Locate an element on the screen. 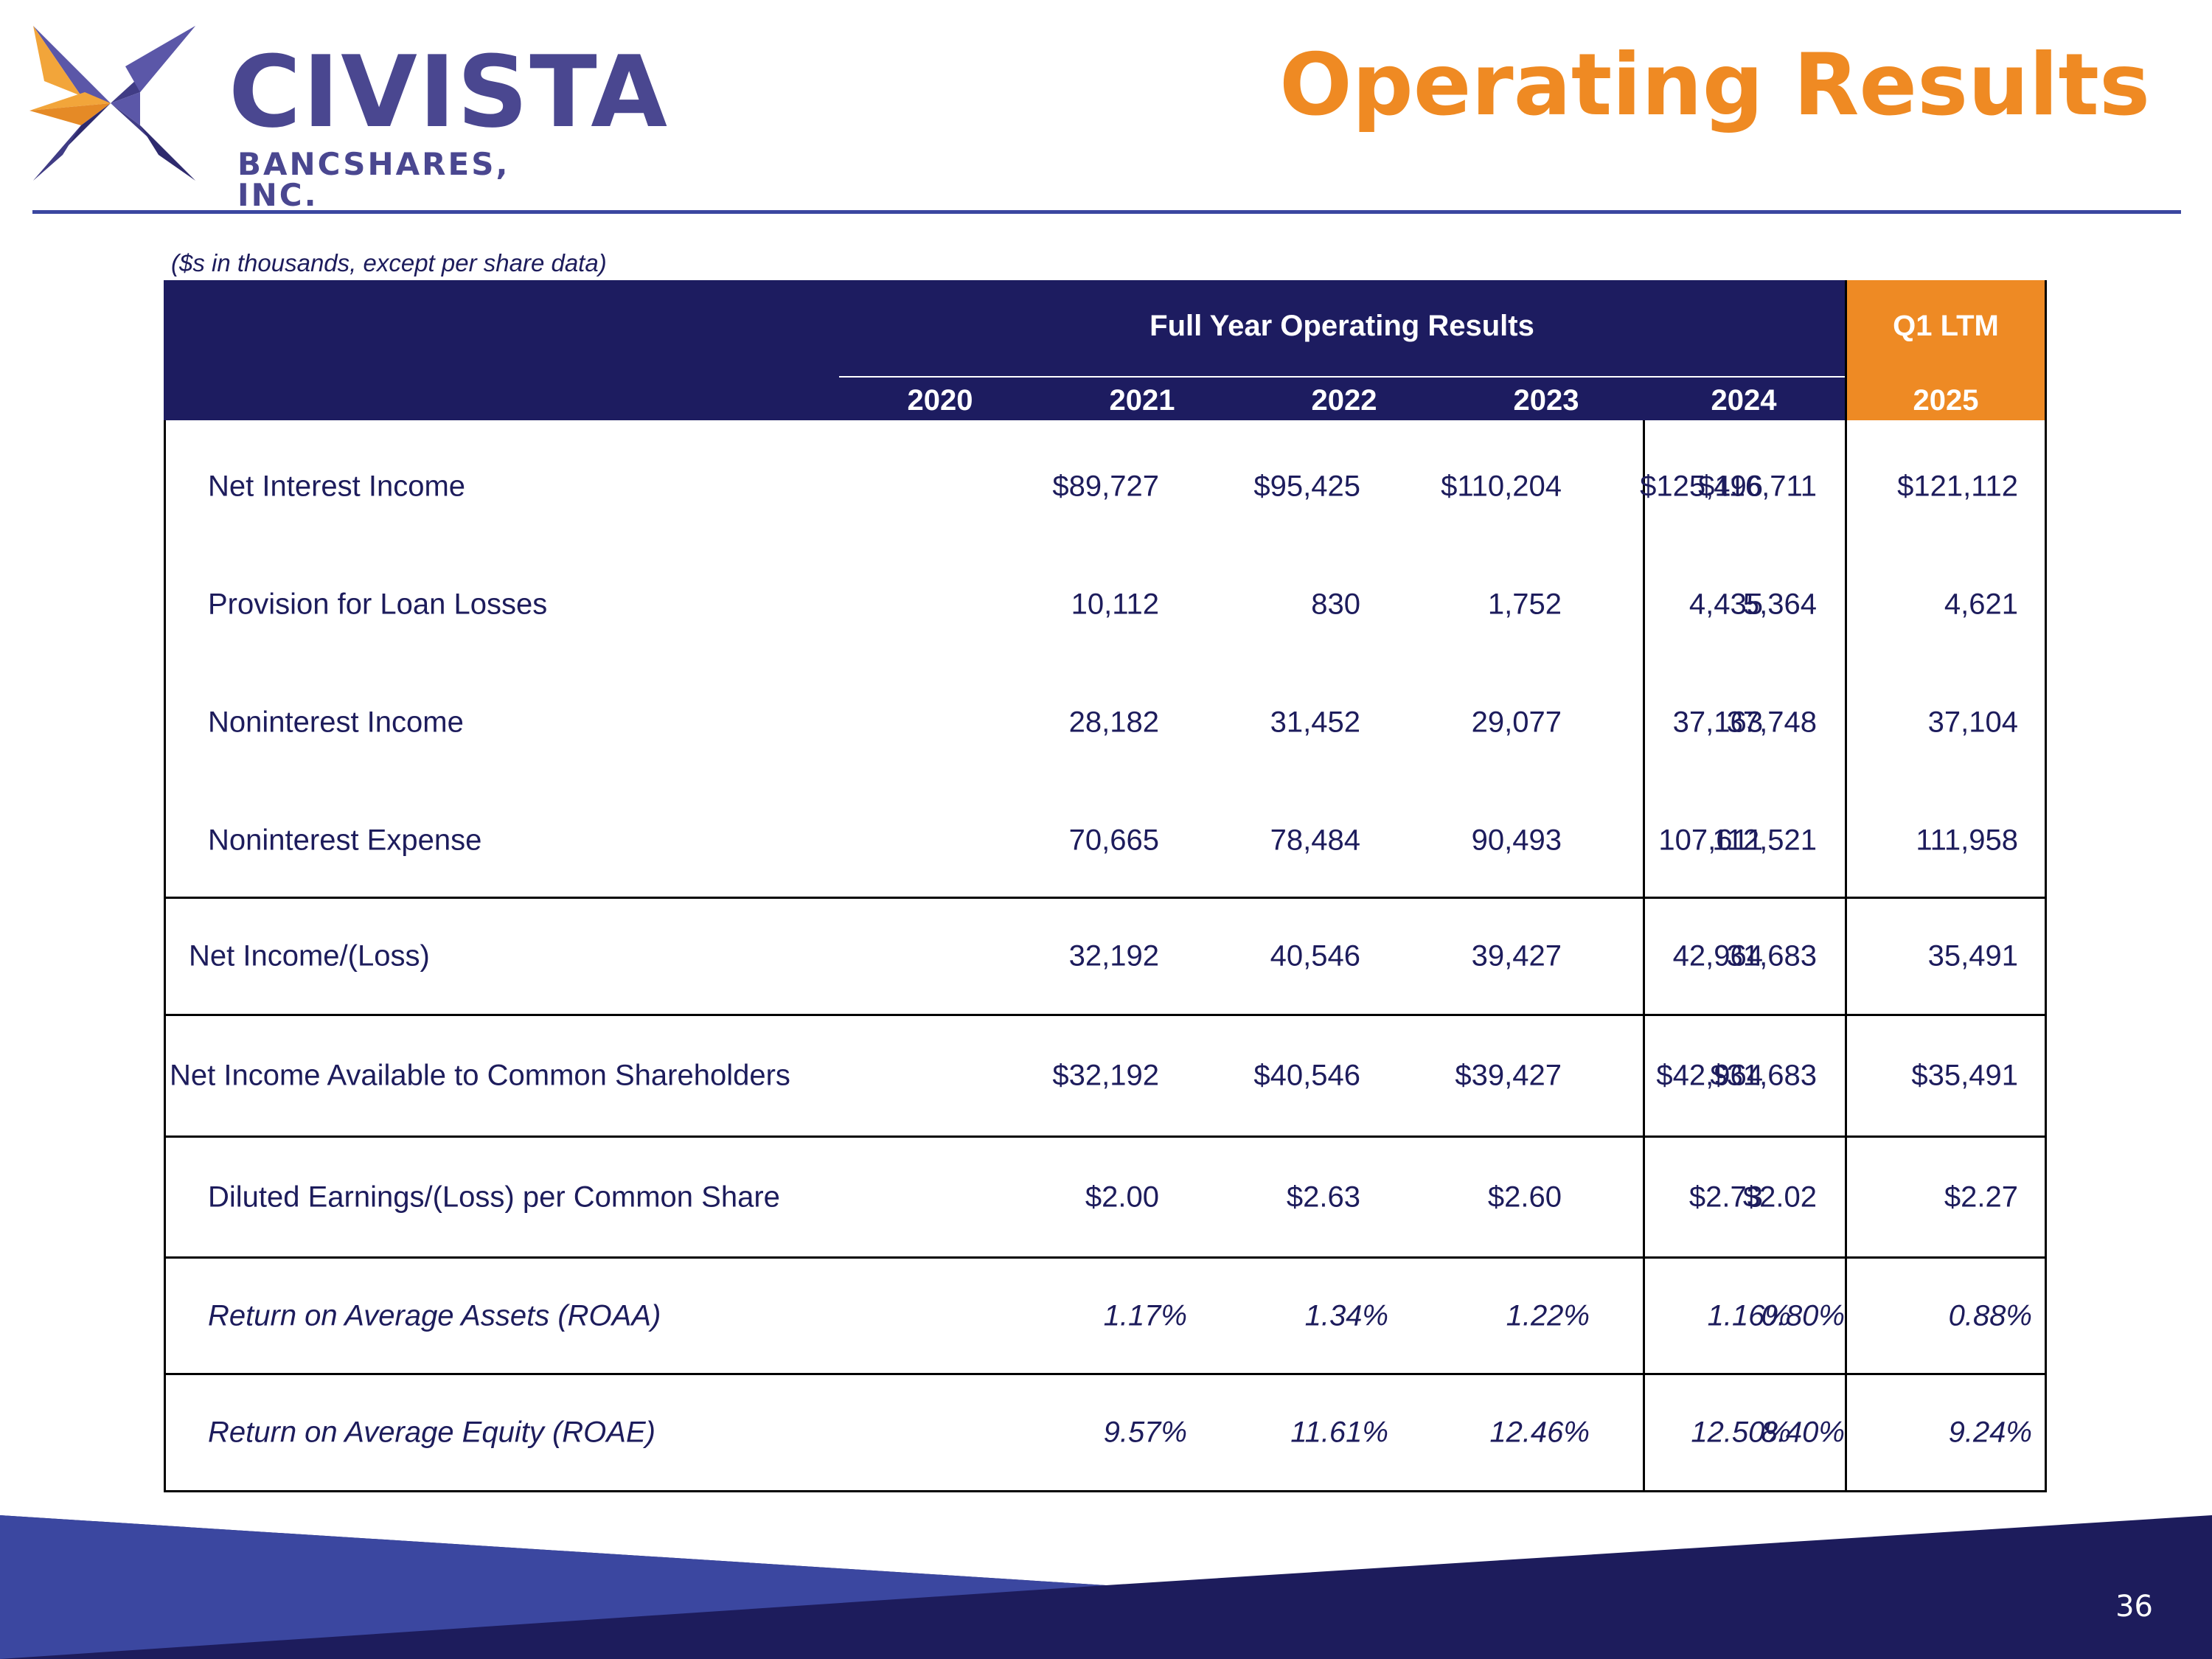 Image resolution: width=2212 pixels, height=1659 pixels. year-header-2025: 2025 is located at coordinates (1946, 400).